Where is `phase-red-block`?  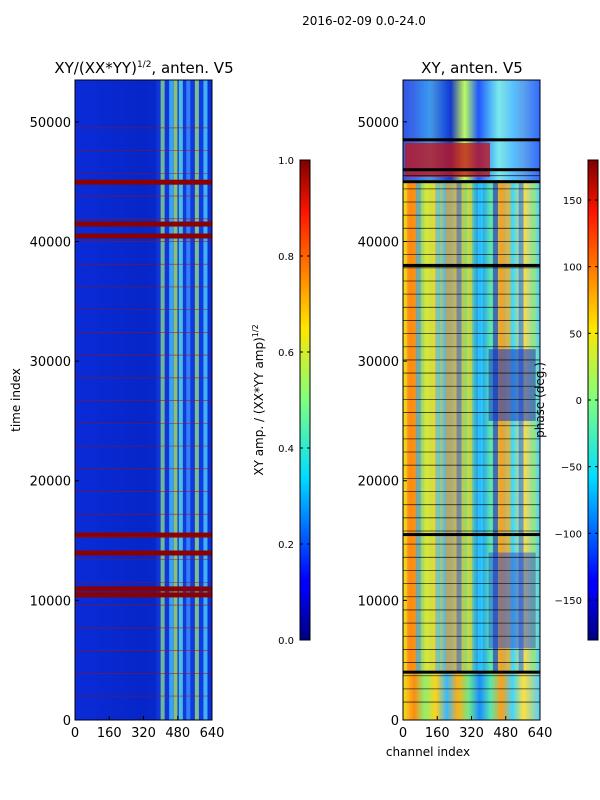
phase-red-block is located at coordinates (447, 160).